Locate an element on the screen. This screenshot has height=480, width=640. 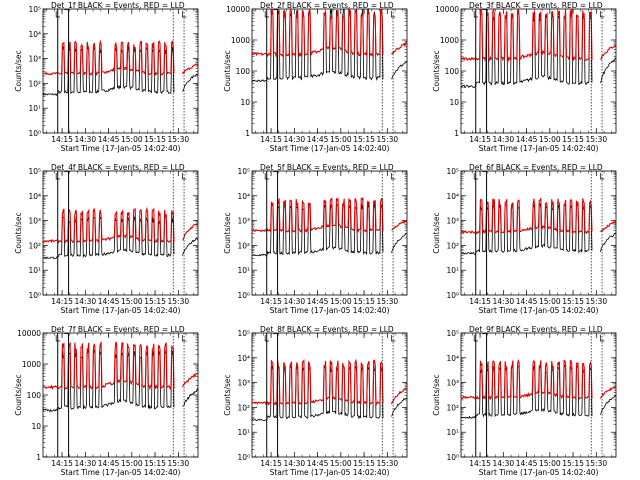
panel-title: Det_4f BLACK = Events, RED = LLD is located at coordinates (118, 167).